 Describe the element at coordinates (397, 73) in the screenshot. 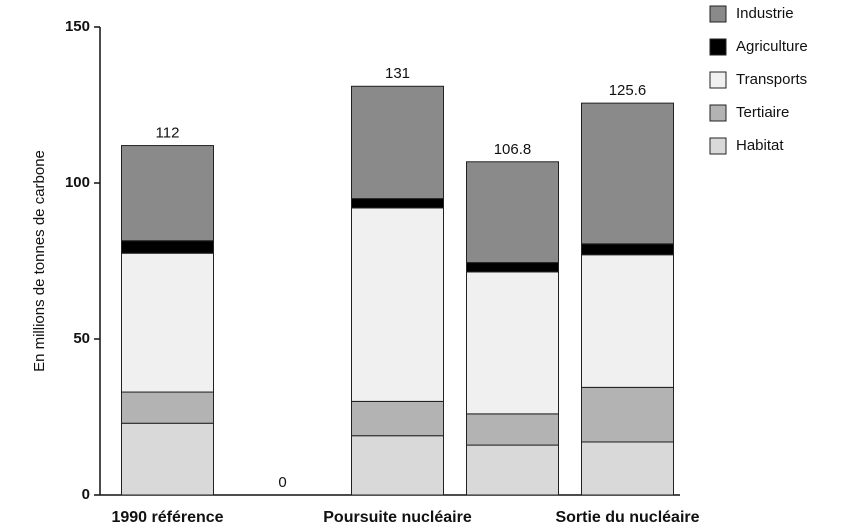

I see `total-label: 131` at that location.